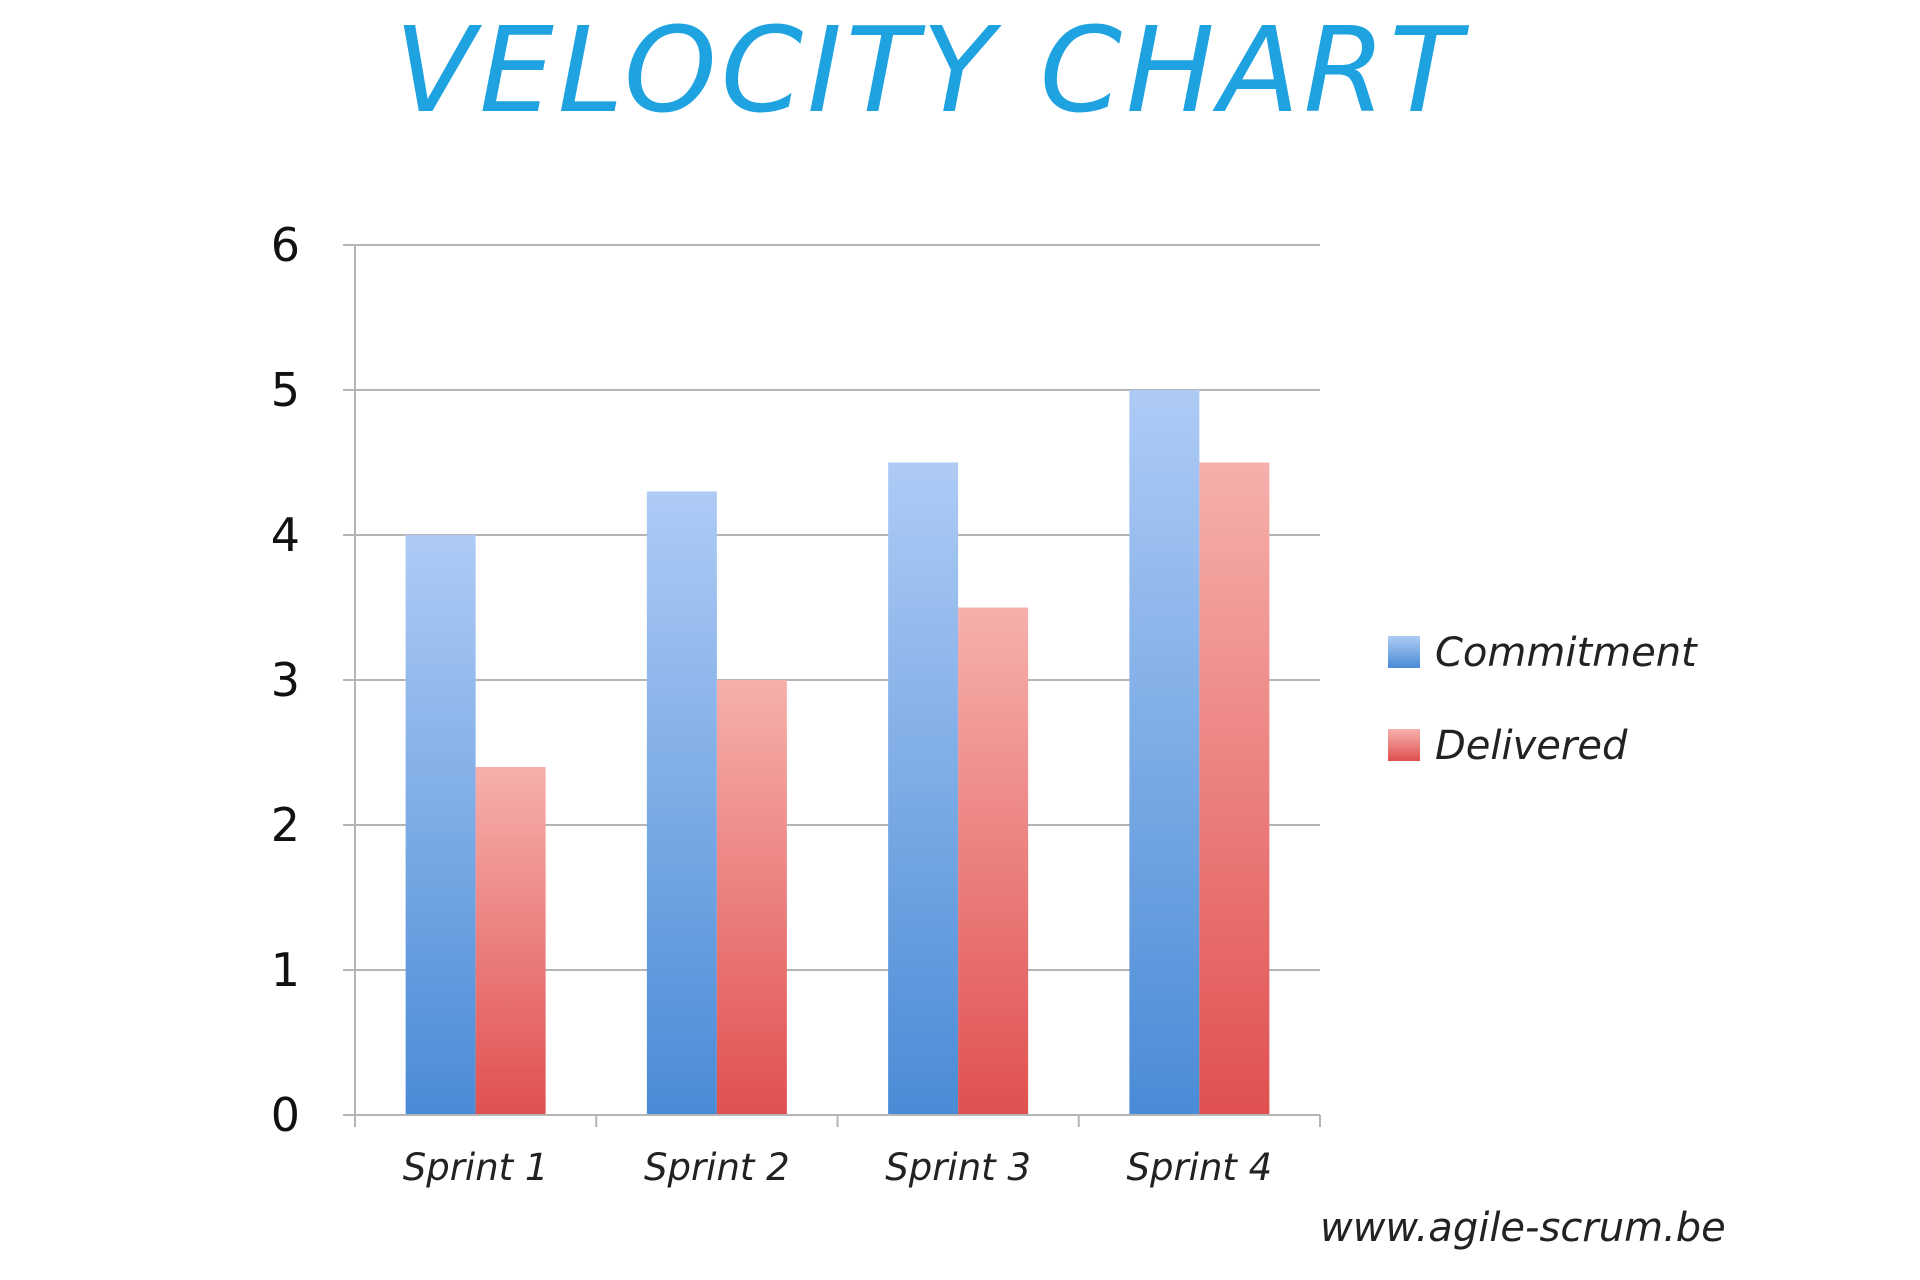 The image size is (1920, 1280). What do you see at coordinates (285, 680) in the screenshot?
I see `y-tick-label: 3` at bounding box center [285, 680].